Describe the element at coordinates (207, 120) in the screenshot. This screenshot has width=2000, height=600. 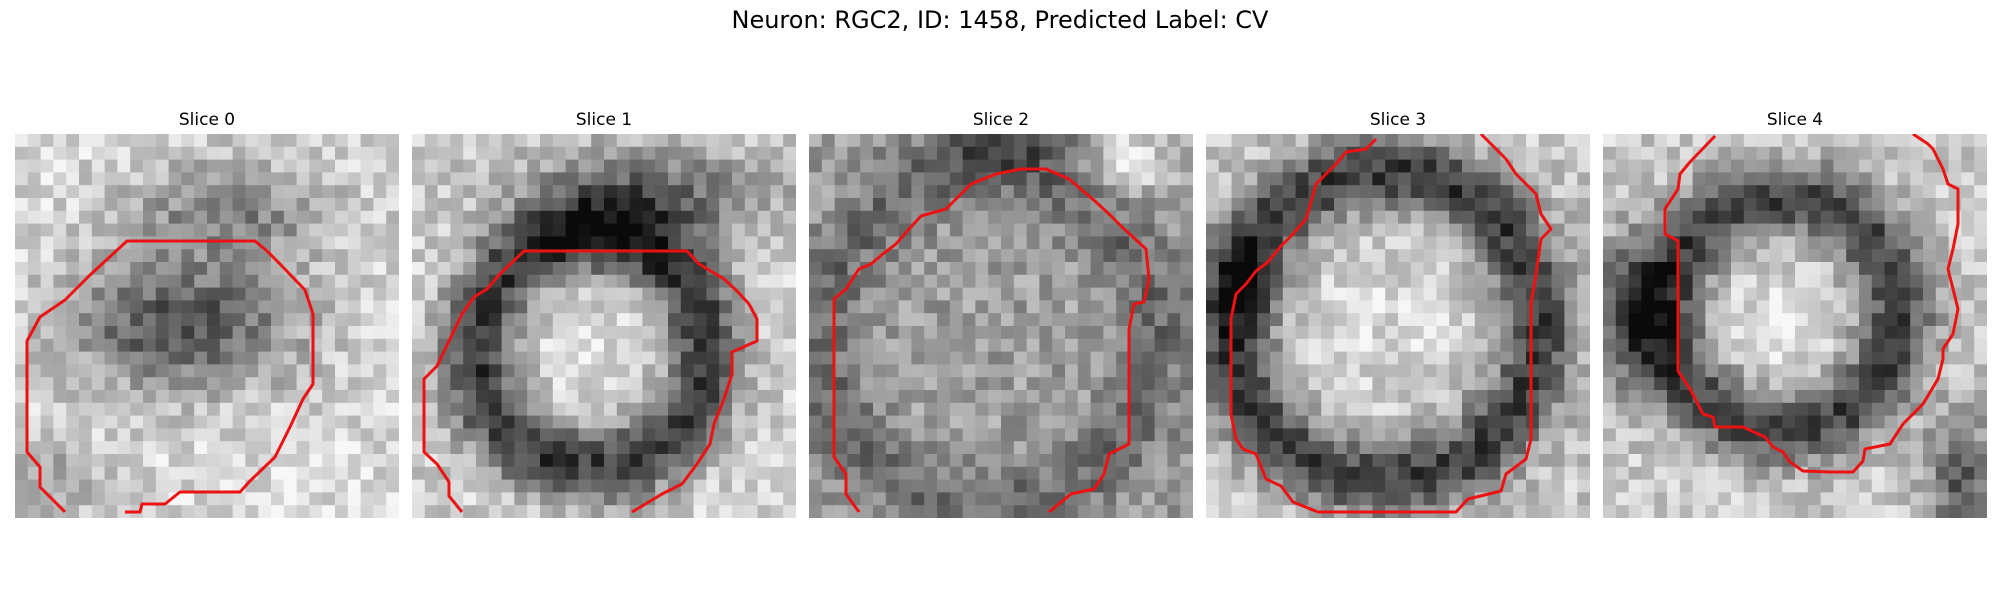
I see `slice-title: Slice 0` at that location.